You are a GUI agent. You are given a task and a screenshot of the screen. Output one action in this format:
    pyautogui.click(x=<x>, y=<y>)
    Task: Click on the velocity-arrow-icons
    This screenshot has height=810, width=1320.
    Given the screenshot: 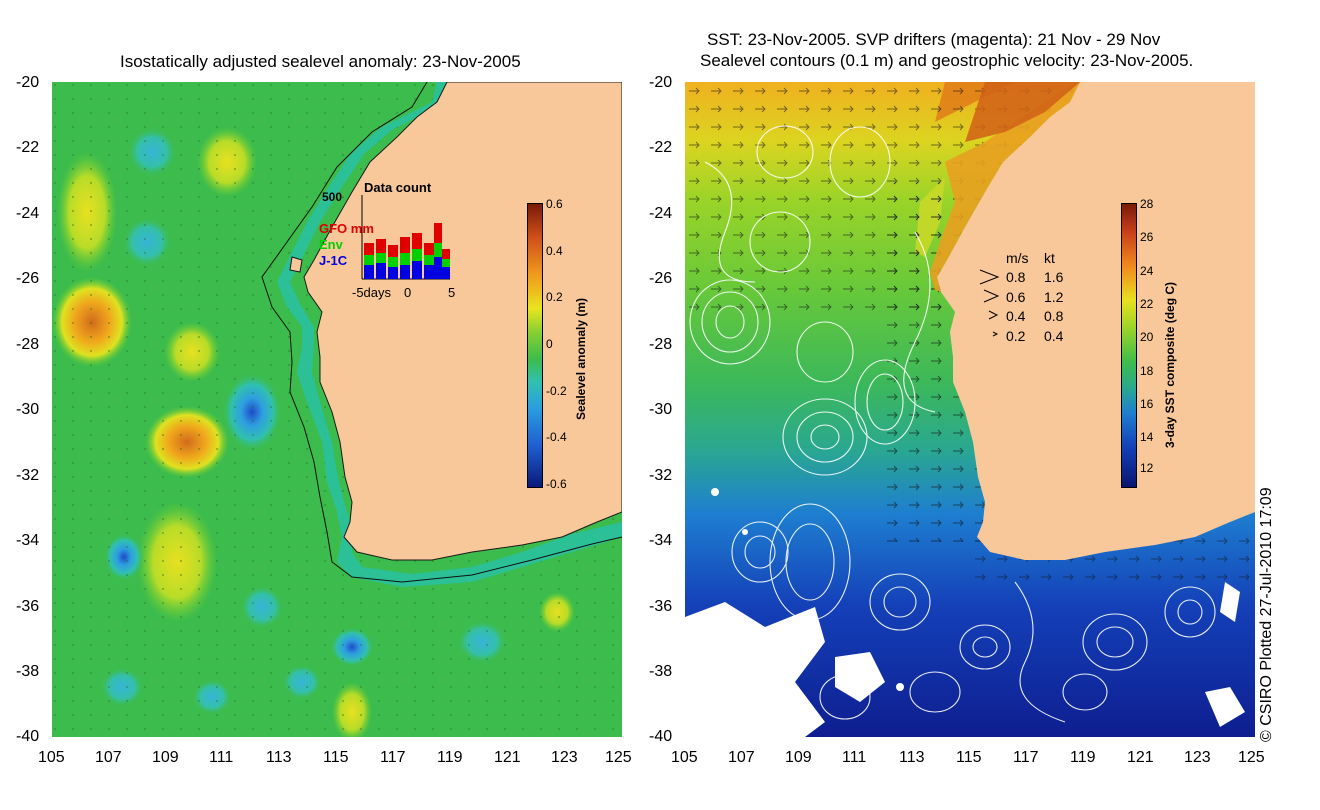 What is the action you would take?
    pyautogui.click(x=989, y=303)
    